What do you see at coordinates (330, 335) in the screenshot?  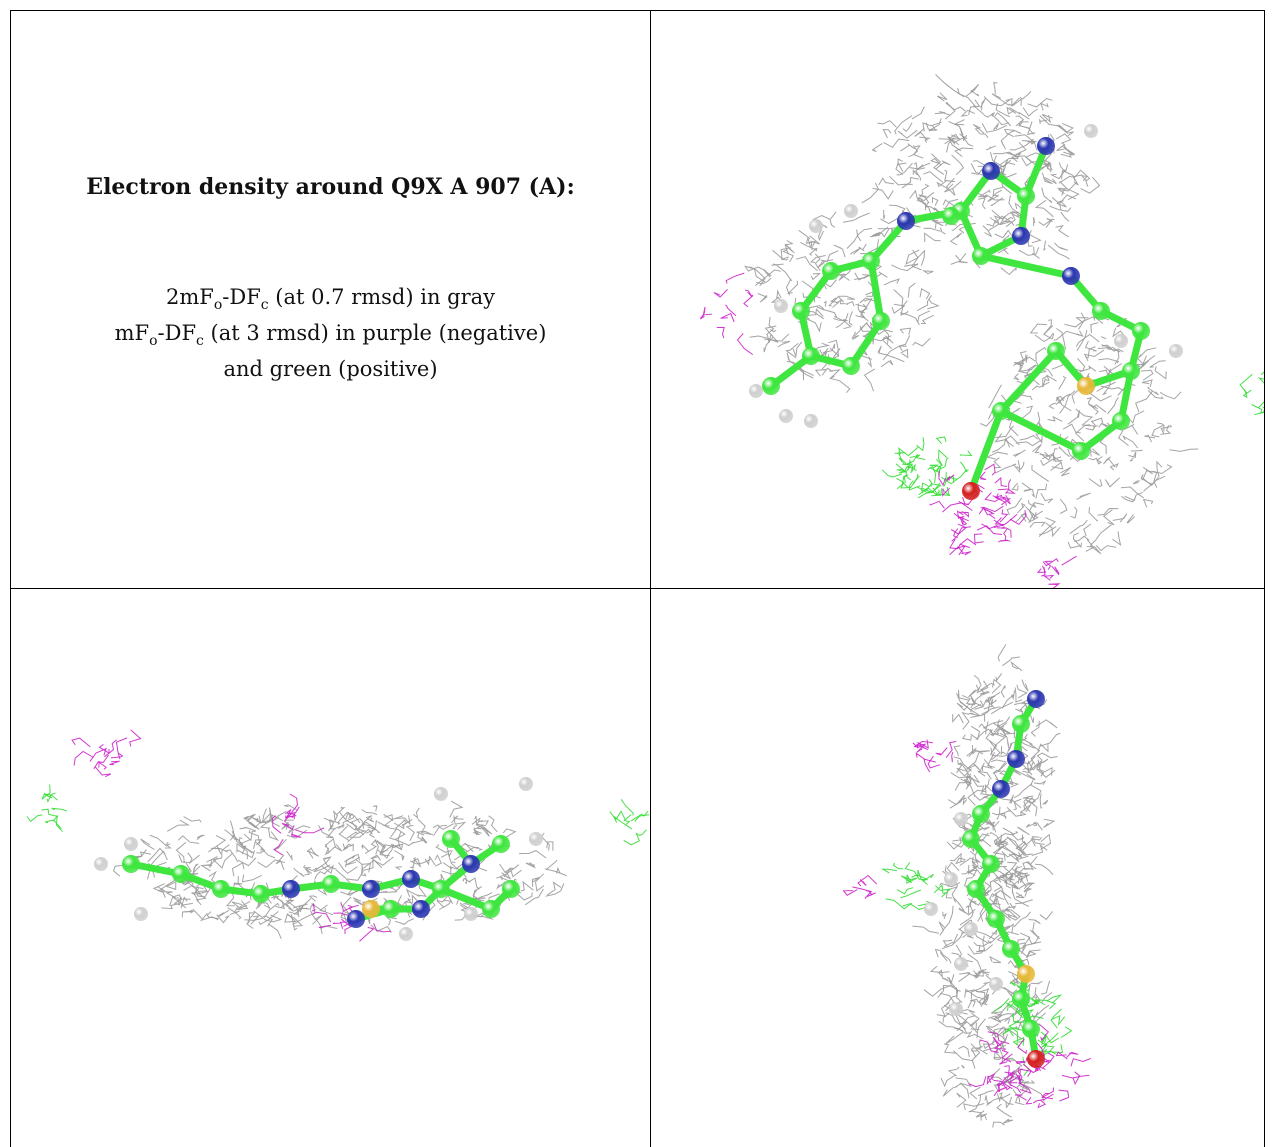 I see `legend-line-fofc: mFo-DFc (at 3 rmsd) in purple (negative)` at bounding box center [330, 335].